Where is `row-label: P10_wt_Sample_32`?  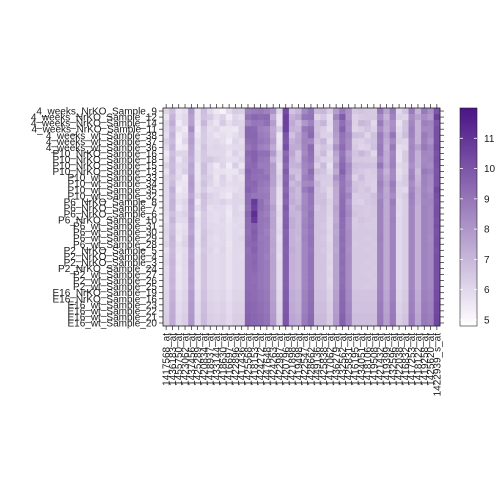 row-label: P10_wt_Sample_32 is located at coordinates (112, 196).